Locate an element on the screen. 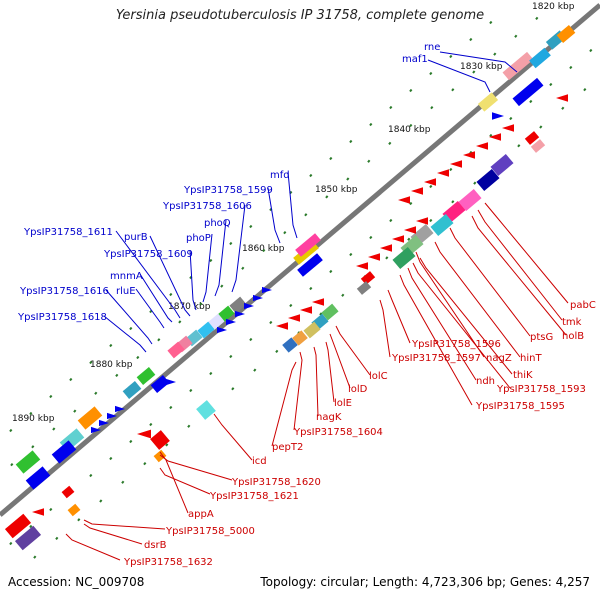  gene-label-reverse: YpsIP31758_1620 is located at coordinates (276, 482).